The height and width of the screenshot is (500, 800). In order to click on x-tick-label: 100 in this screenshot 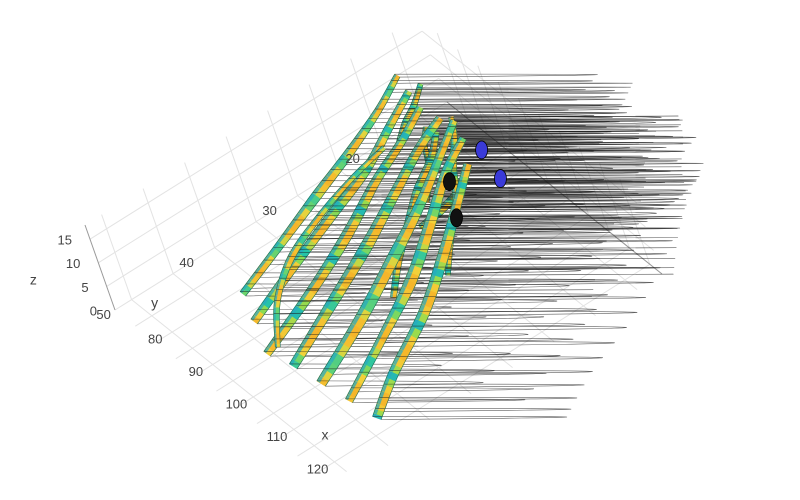, I will do `click(237, 404)`.